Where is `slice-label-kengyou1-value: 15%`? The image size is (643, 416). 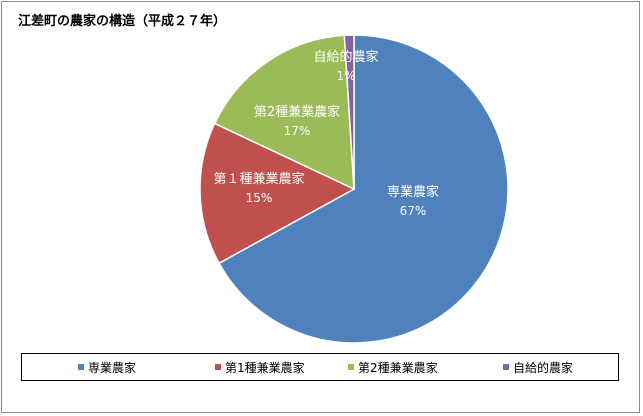 slice-label-kengyou1-value: 15% is located at coordinates (259, 198).